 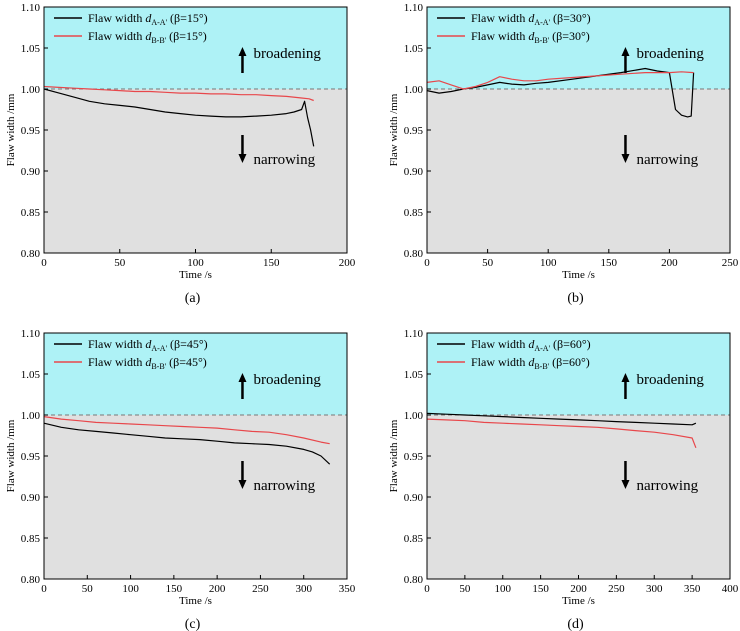 What do you see at coordinates (148, 19) in the screenshot?
I see `legend-label: Flaw width dA-A' (β=15°)` at bounding box center [148, 19].